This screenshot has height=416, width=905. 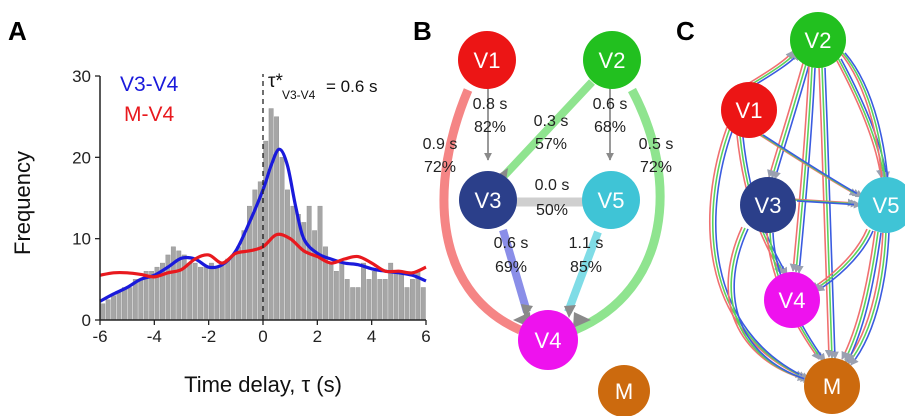 What do you see at coordinates (149, 114) in the screenshot?
I see `legend-m-v4: M-V4` at bounding box center [149, 114].